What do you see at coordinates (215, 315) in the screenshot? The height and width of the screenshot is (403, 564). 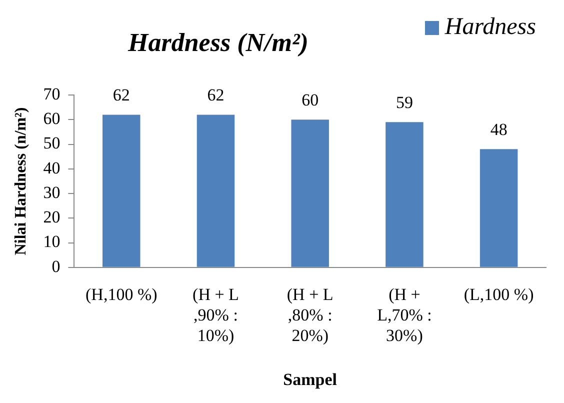 I see `x-tick-label: (H + L ,90% : 10%)` at bounding box center [215, 315].